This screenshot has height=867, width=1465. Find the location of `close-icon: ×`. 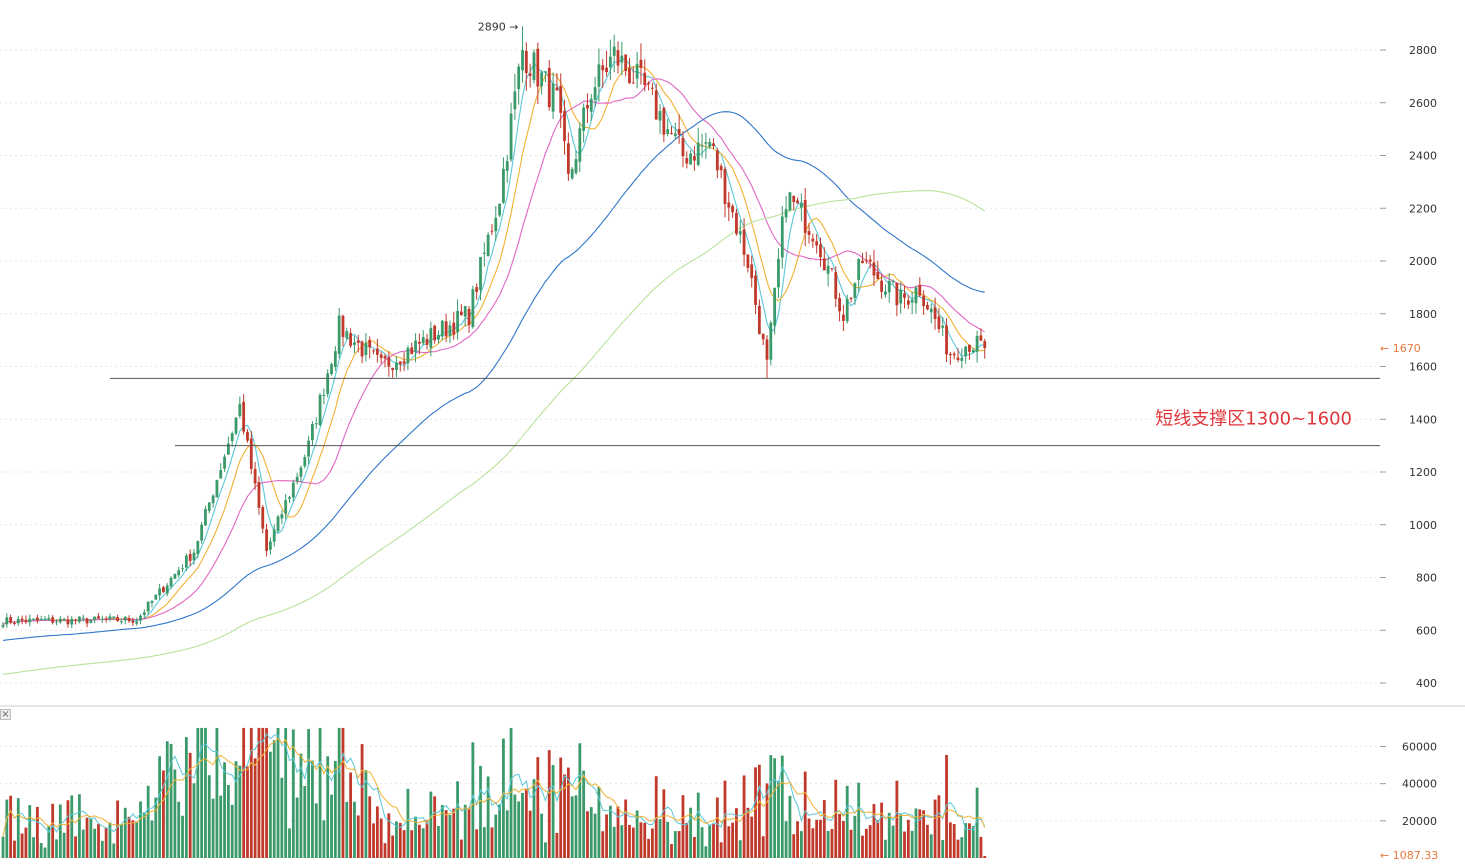

close-icon: × is located at coordinates (5, 714).